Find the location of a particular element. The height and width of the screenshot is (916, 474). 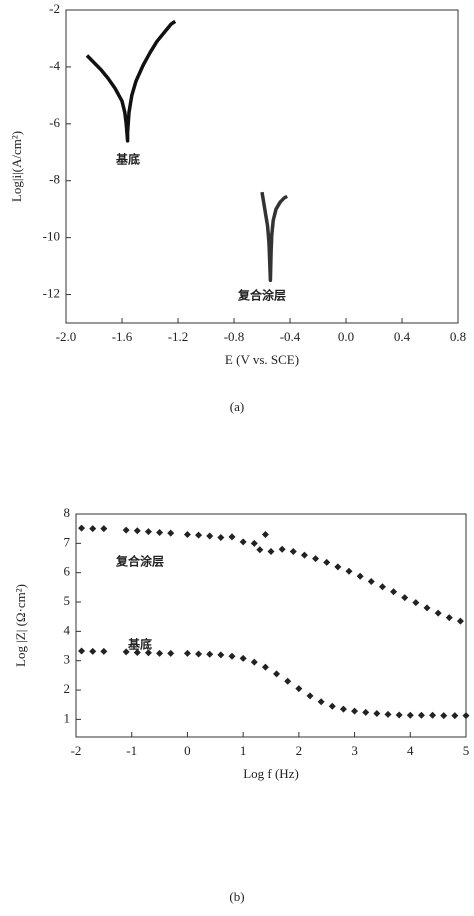

y-tick-label: -4 is located at coordinates (54, 65).